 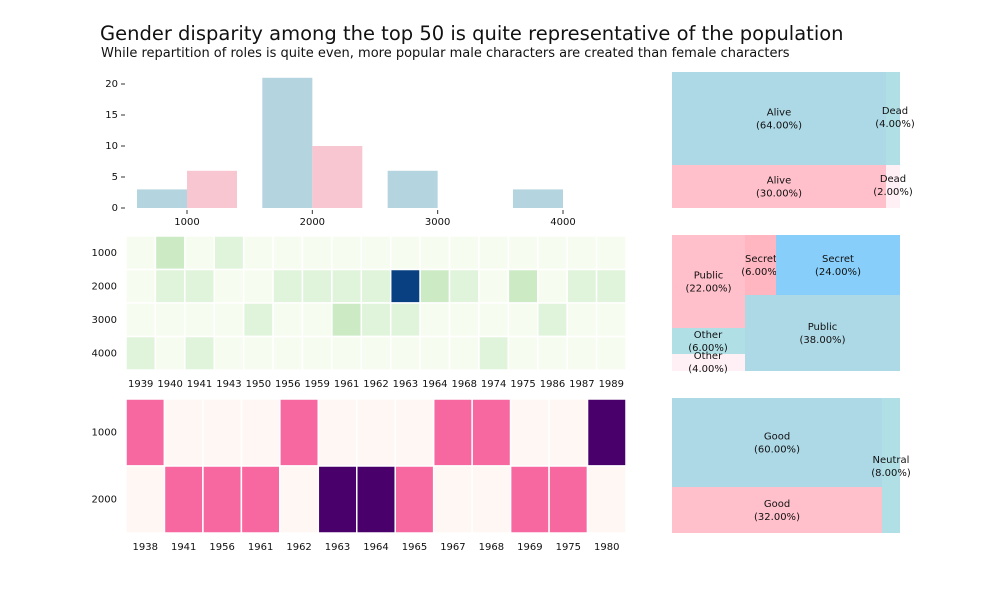 I want to click on heatmap-row-label: 1000, so click(x=104, y=253).